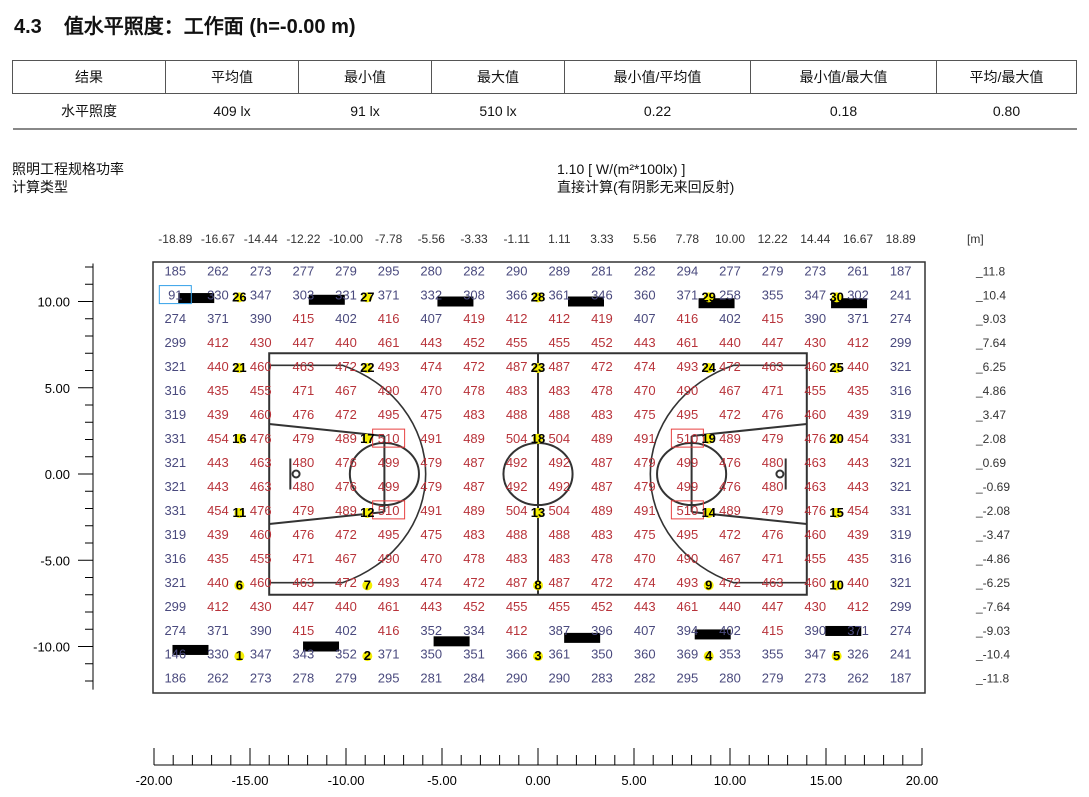  What do you see at coordinates (992, 487) in the screenshot?
I see `right-tick-label: _-0.69` at bounding box center [992, 487].